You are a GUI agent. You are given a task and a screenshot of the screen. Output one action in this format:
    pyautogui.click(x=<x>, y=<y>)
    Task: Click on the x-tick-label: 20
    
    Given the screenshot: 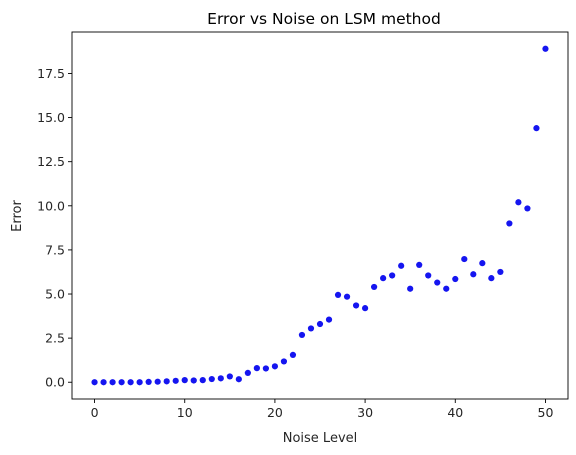 What is the action you would take?
    pyautogui.click(x=275, y=412)
    